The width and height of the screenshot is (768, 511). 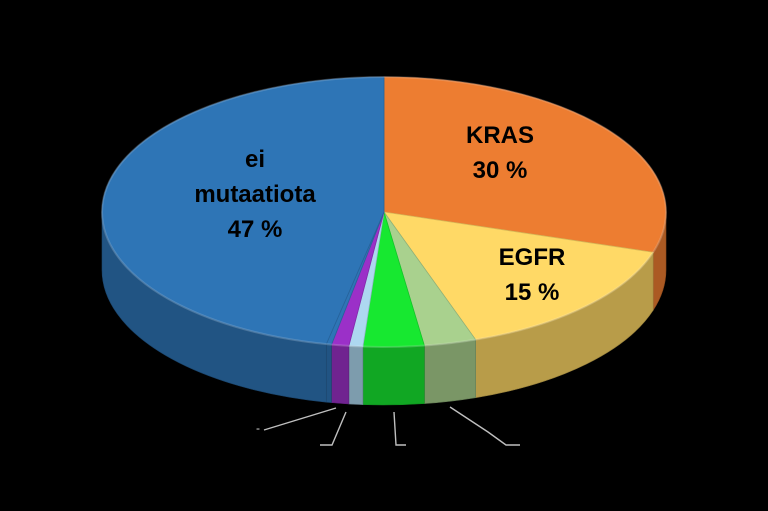 What do you see at coordinates (532, 275) in the screenshot?
I see `slice-label-egfr: EGFR 15 %` at bounding box center [532, 275].